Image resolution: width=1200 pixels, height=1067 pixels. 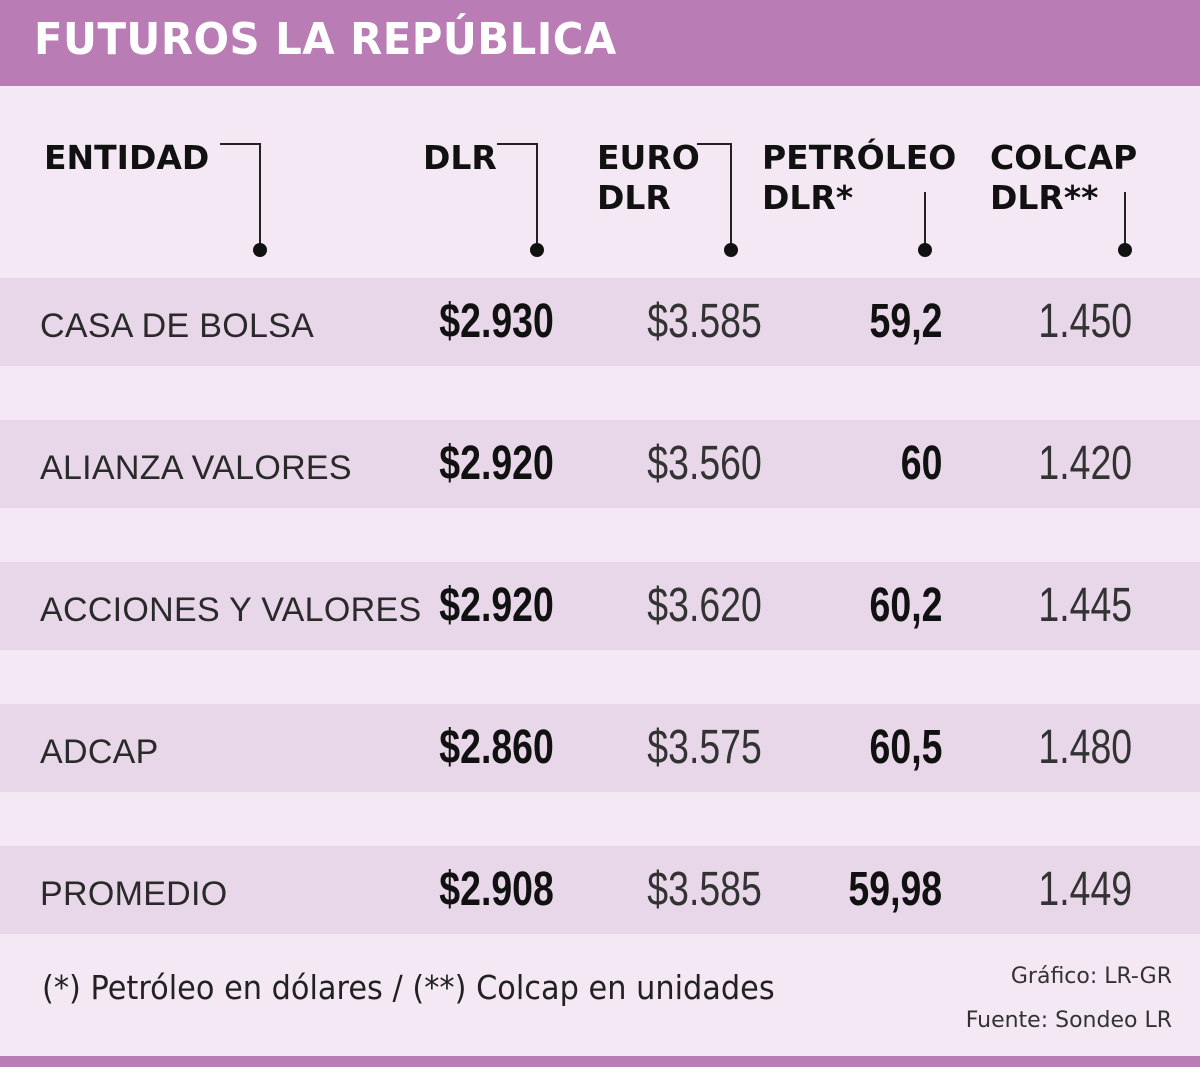 What do you see at coordinates (1085, 321) in the screenshot?
I see `row-colcap-dlr: 1.450` at bounding box center [1085, 321].